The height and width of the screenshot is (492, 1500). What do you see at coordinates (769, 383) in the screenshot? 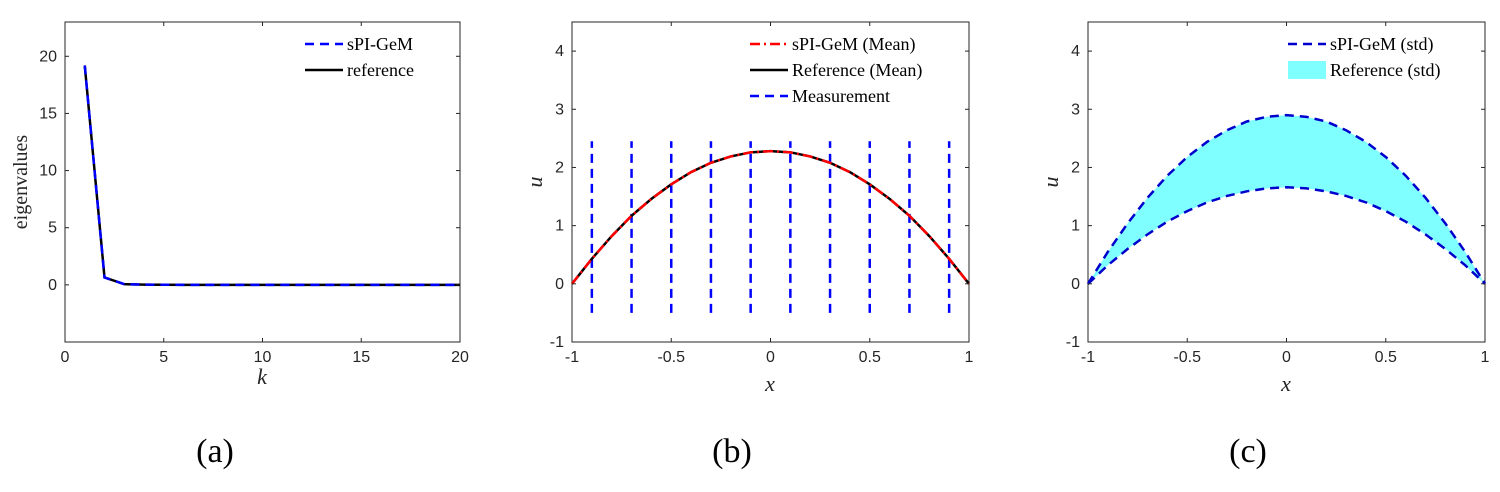
I see `x-axis-label-b: x` at bounding box center [769, 383].